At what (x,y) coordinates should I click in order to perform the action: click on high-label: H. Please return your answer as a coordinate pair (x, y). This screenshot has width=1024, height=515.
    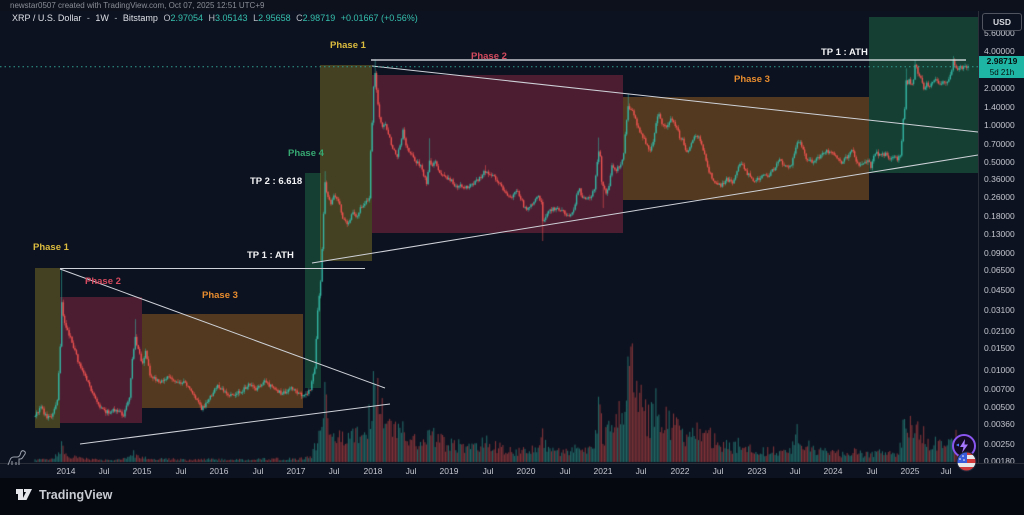
    Looking at the image, I should click on (212, 18).